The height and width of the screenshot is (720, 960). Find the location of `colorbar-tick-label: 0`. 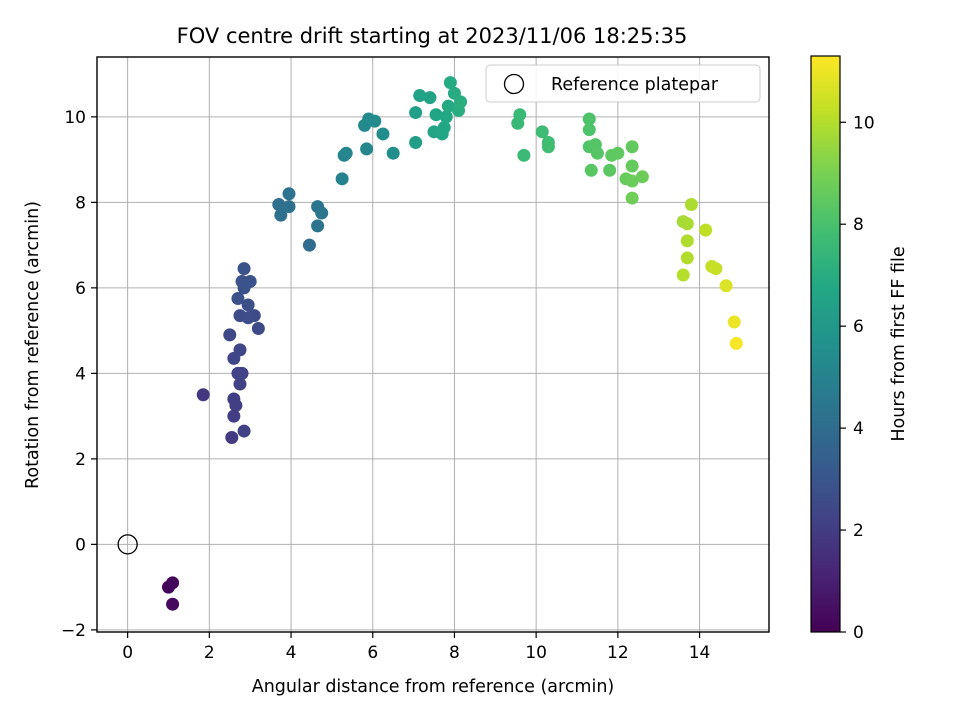

colorbar-tick-label: 0 is located at coordinates (858, 633).